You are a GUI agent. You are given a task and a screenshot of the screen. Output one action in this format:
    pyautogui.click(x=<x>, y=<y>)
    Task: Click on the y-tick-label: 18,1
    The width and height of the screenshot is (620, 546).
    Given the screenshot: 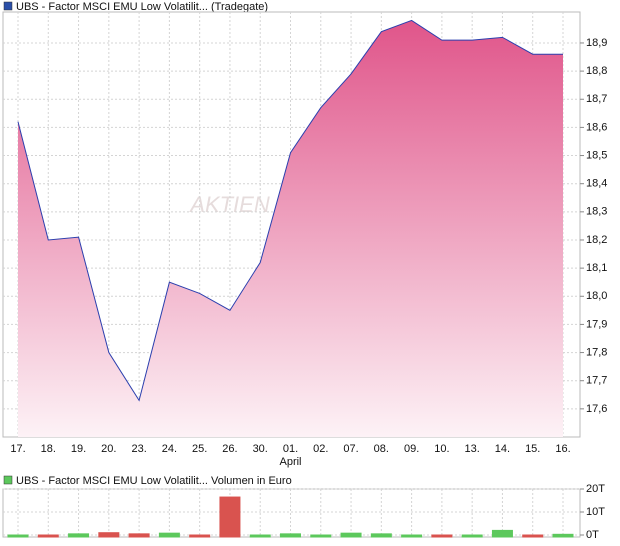 What is the action you would take?
    pyautogui.click(x=596, y=268)
    